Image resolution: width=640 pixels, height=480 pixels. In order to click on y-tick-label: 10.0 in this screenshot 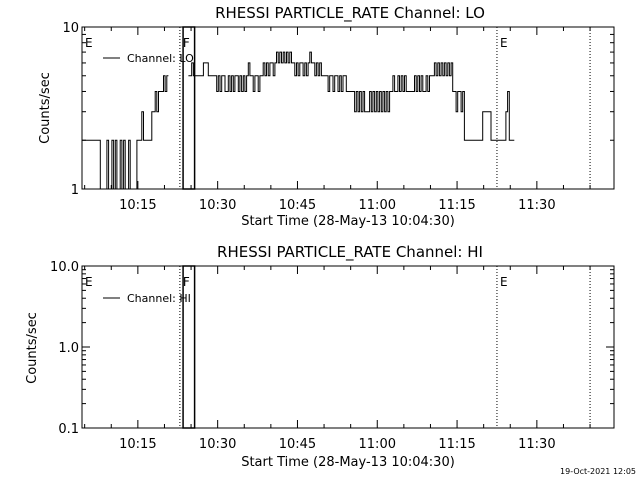, I will do `click(64, 267)`.